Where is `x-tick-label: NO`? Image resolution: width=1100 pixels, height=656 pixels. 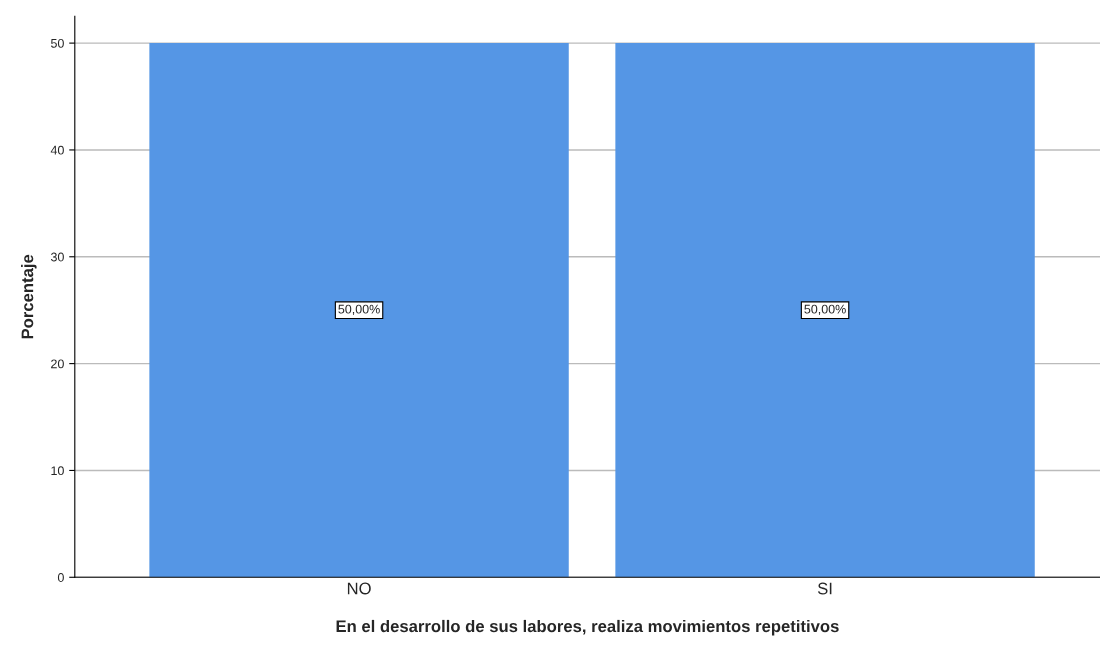 x-tick-label: NO is located at coordinates (359, 588).